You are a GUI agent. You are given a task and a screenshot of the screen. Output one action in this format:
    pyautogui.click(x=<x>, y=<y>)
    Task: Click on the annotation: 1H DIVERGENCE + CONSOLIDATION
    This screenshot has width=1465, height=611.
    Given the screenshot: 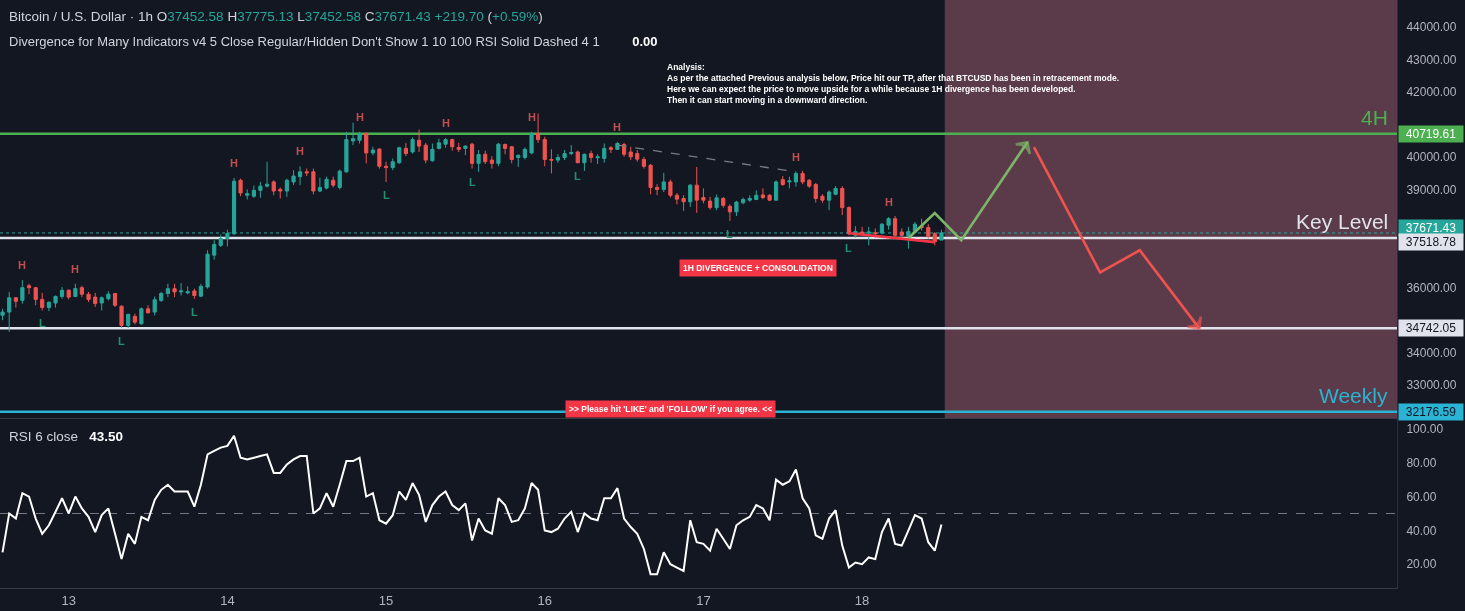 What is the action you would take?
    pyautogui.click(x=758, y=268)
    